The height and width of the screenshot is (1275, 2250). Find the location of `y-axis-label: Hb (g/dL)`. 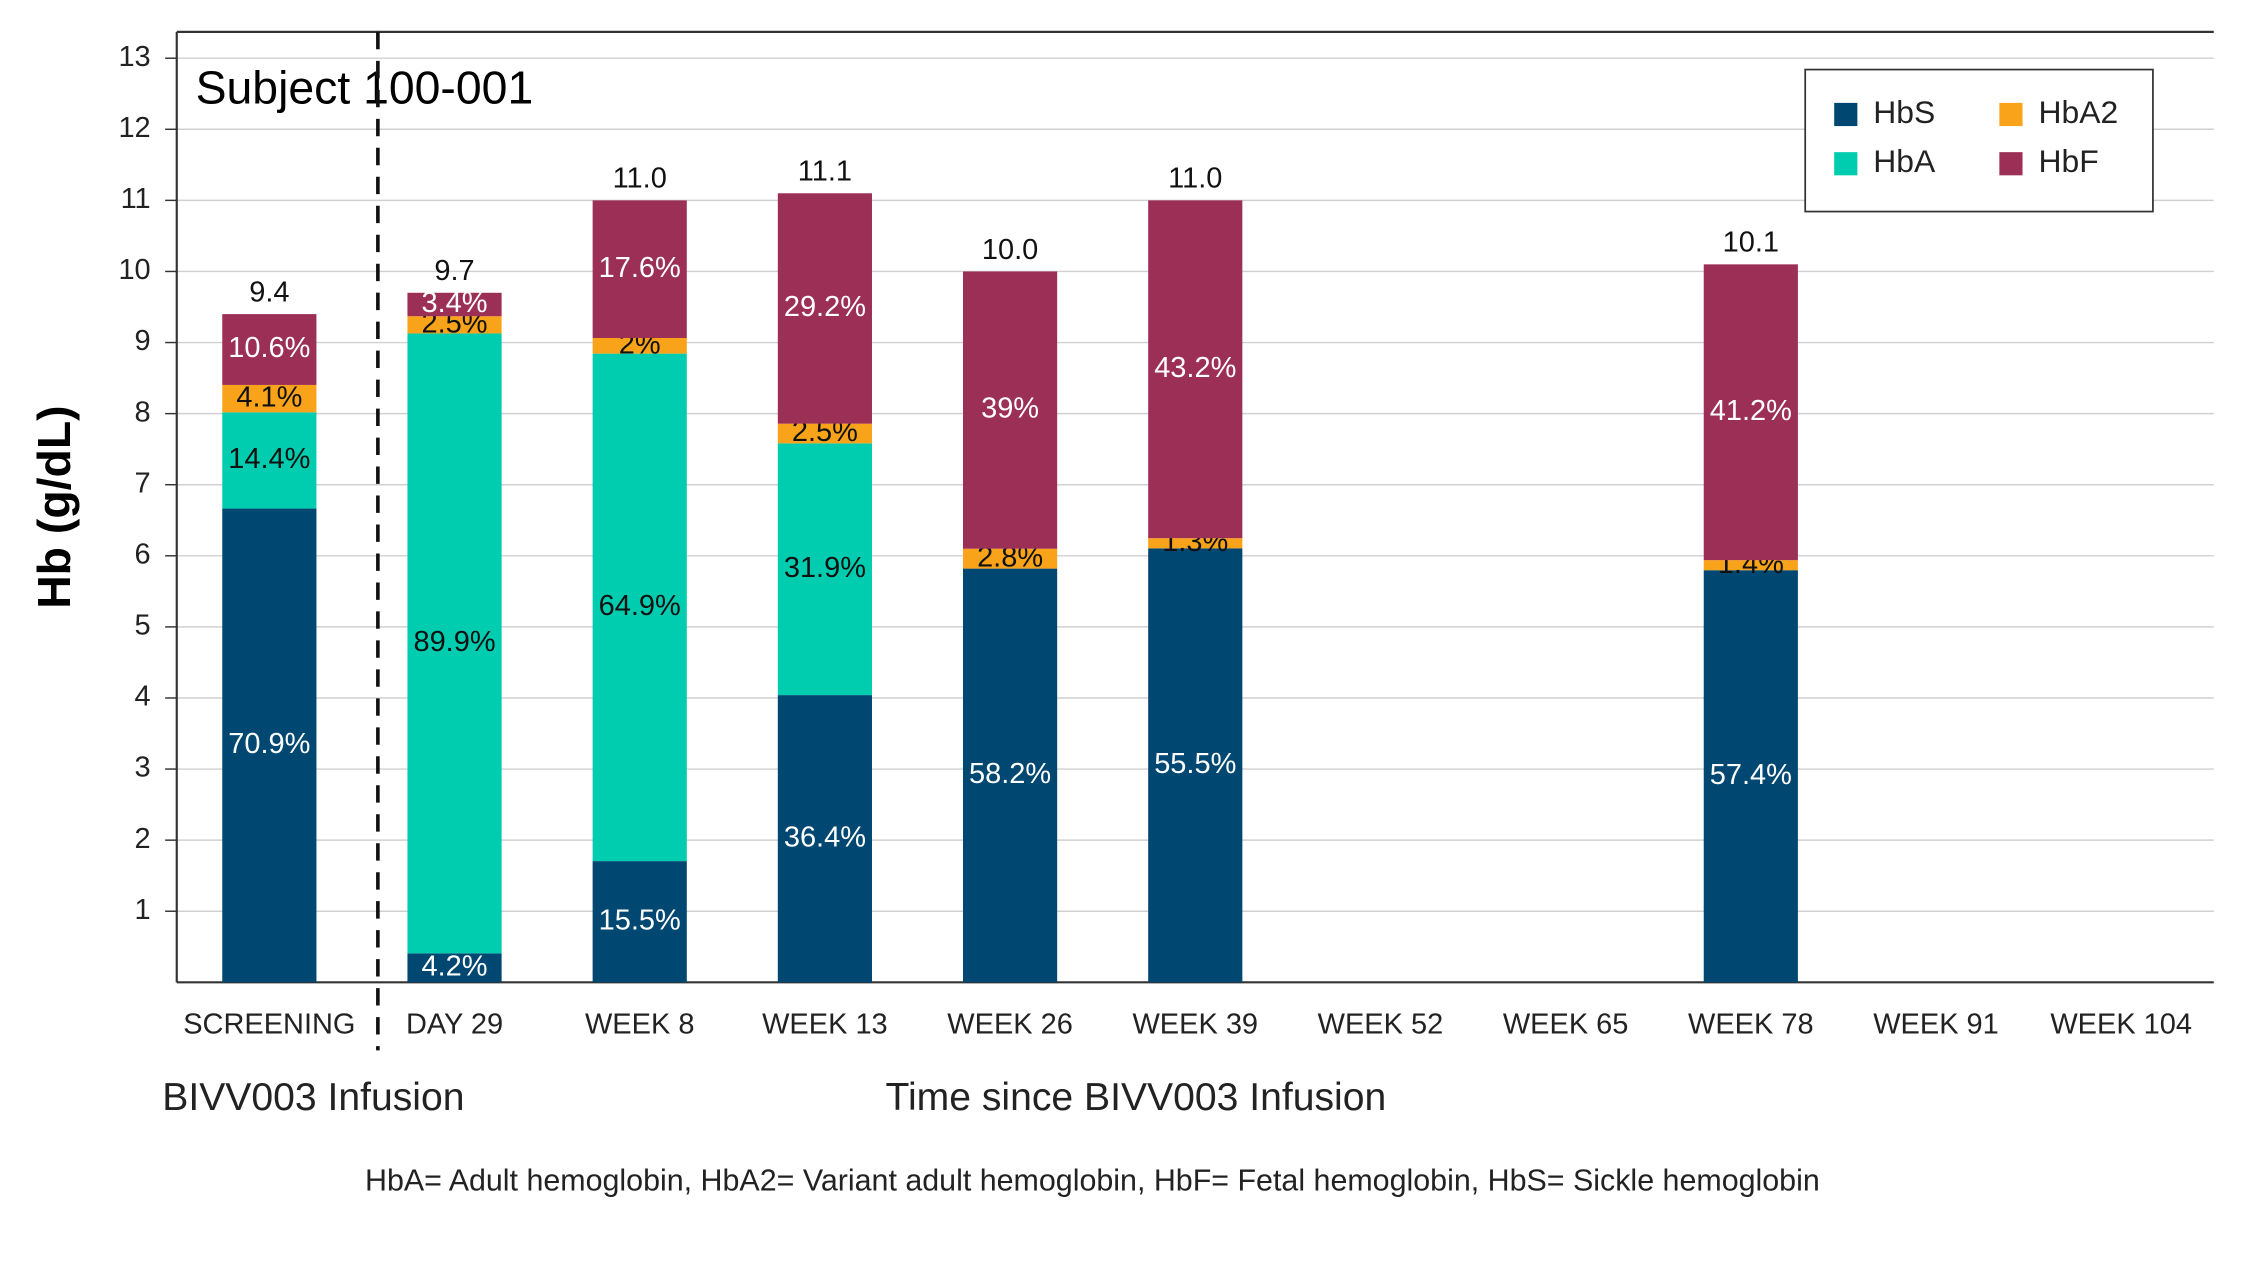

y-axis-label: Hb (g/dL) is located at coordinates (54, 506).